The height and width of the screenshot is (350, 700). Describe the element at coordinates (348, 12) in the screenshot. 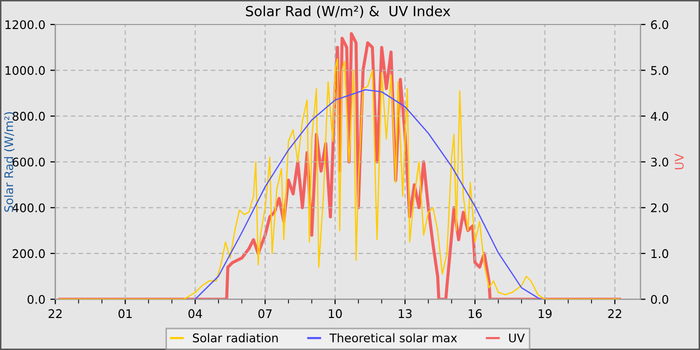

I see `chart-title: Solar Rad (W/m²) & UV Index` at that location.